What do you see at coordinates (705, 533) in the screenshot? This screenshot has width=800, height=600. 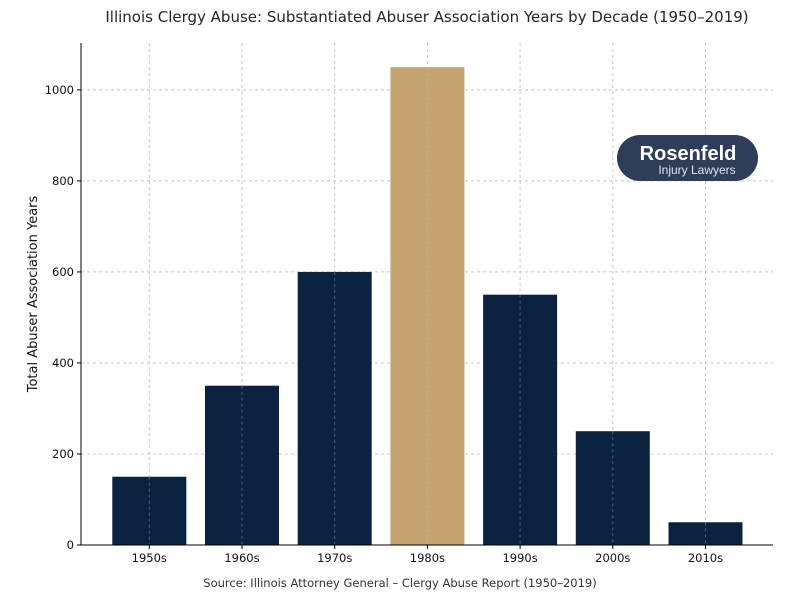 I see `bar-2010s` at bounding box center [705, 533].